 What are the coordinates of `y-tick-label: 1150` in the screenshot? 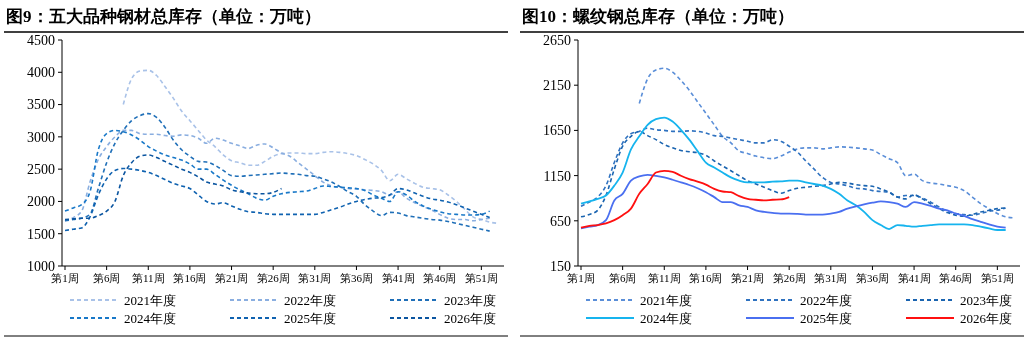 It's located at (557, 176).